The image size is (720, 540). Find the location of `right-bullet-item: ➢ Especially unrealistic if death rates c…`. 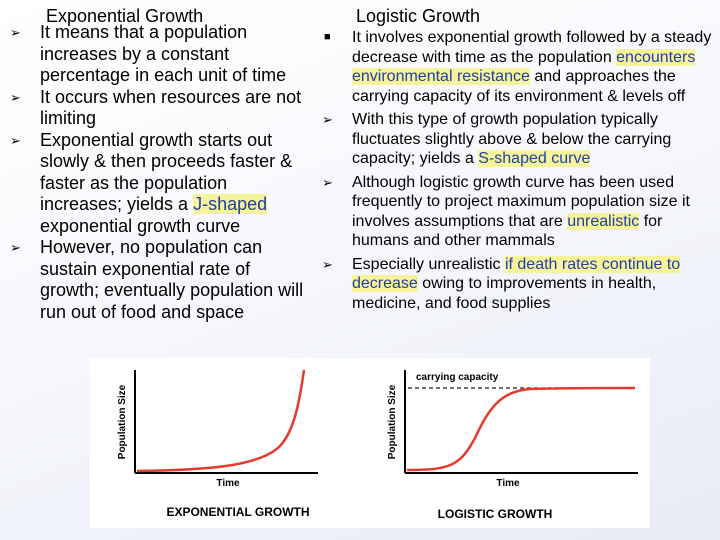

right-bullet-item: ➢ Especially unrealistic if death rates c… is located at coordinates (520, 284).